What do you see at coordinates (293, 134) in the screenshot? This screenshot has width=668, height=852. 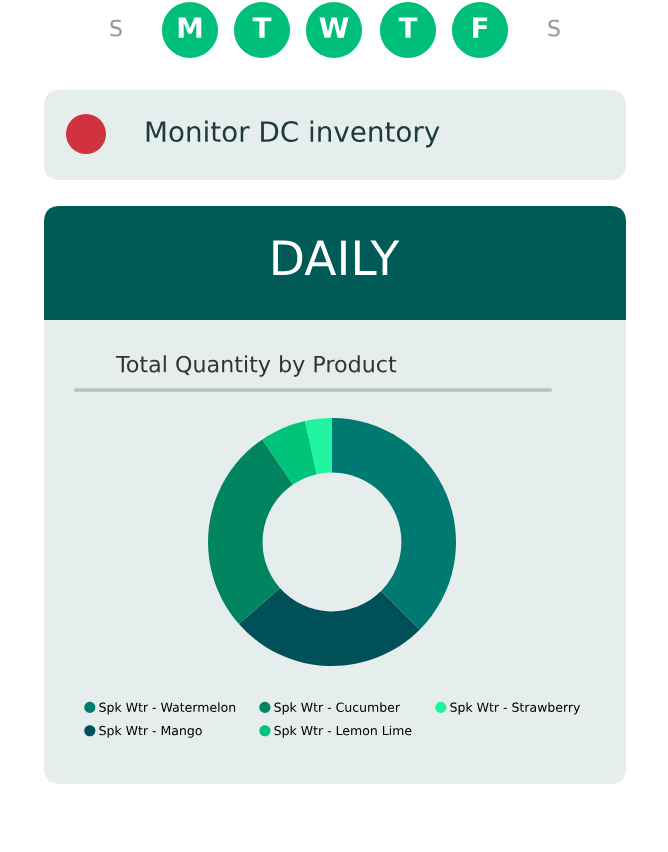 I see `text: Monitor DC inventory` at bounding box center [293, 134].